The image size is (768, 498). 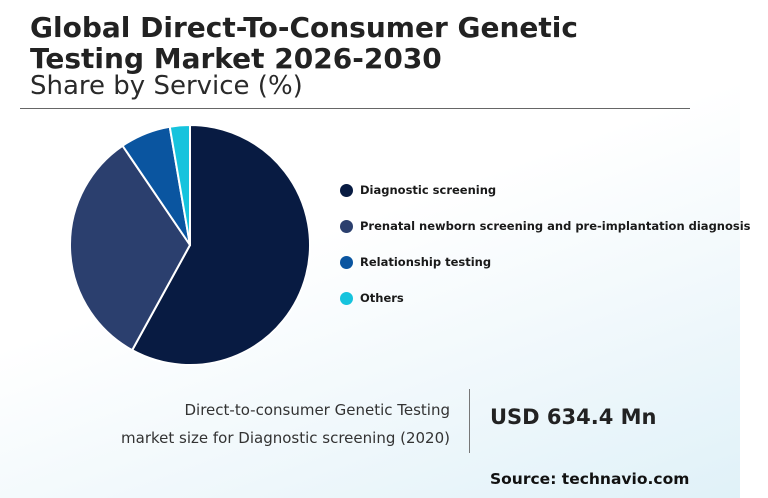 I want to click on pie-slice-prenatal-screening, so click(x=130, y=248).